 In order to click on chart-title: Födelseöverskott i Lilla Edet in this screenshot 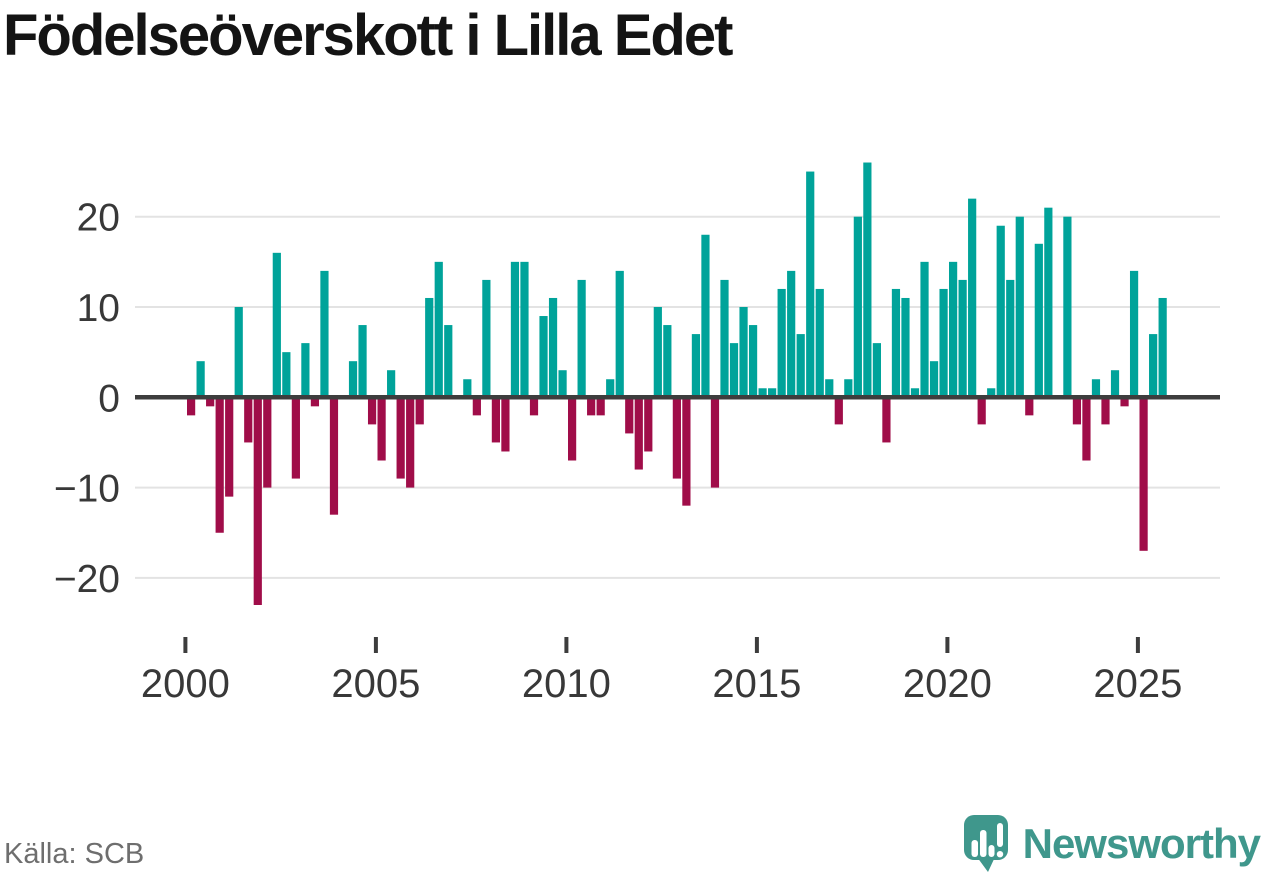, I will do `click(368, 35)`.